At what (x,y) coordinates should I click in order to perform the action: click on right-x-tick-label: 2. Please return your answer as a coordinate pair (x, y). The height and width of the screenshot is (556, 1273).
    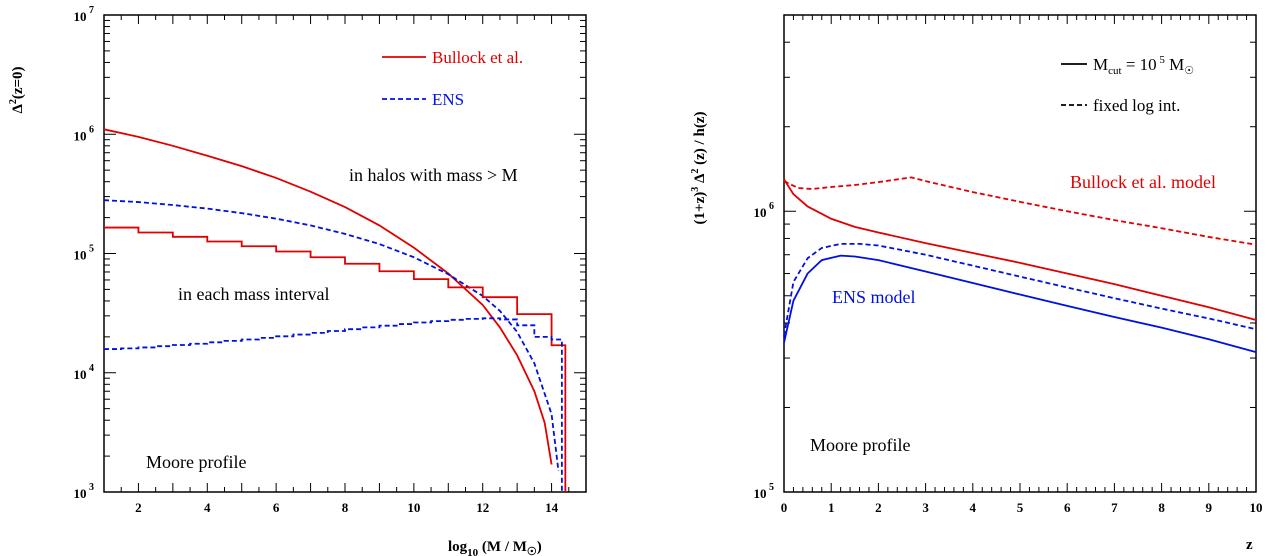
    Looking at the image, I should click on (878, 507).